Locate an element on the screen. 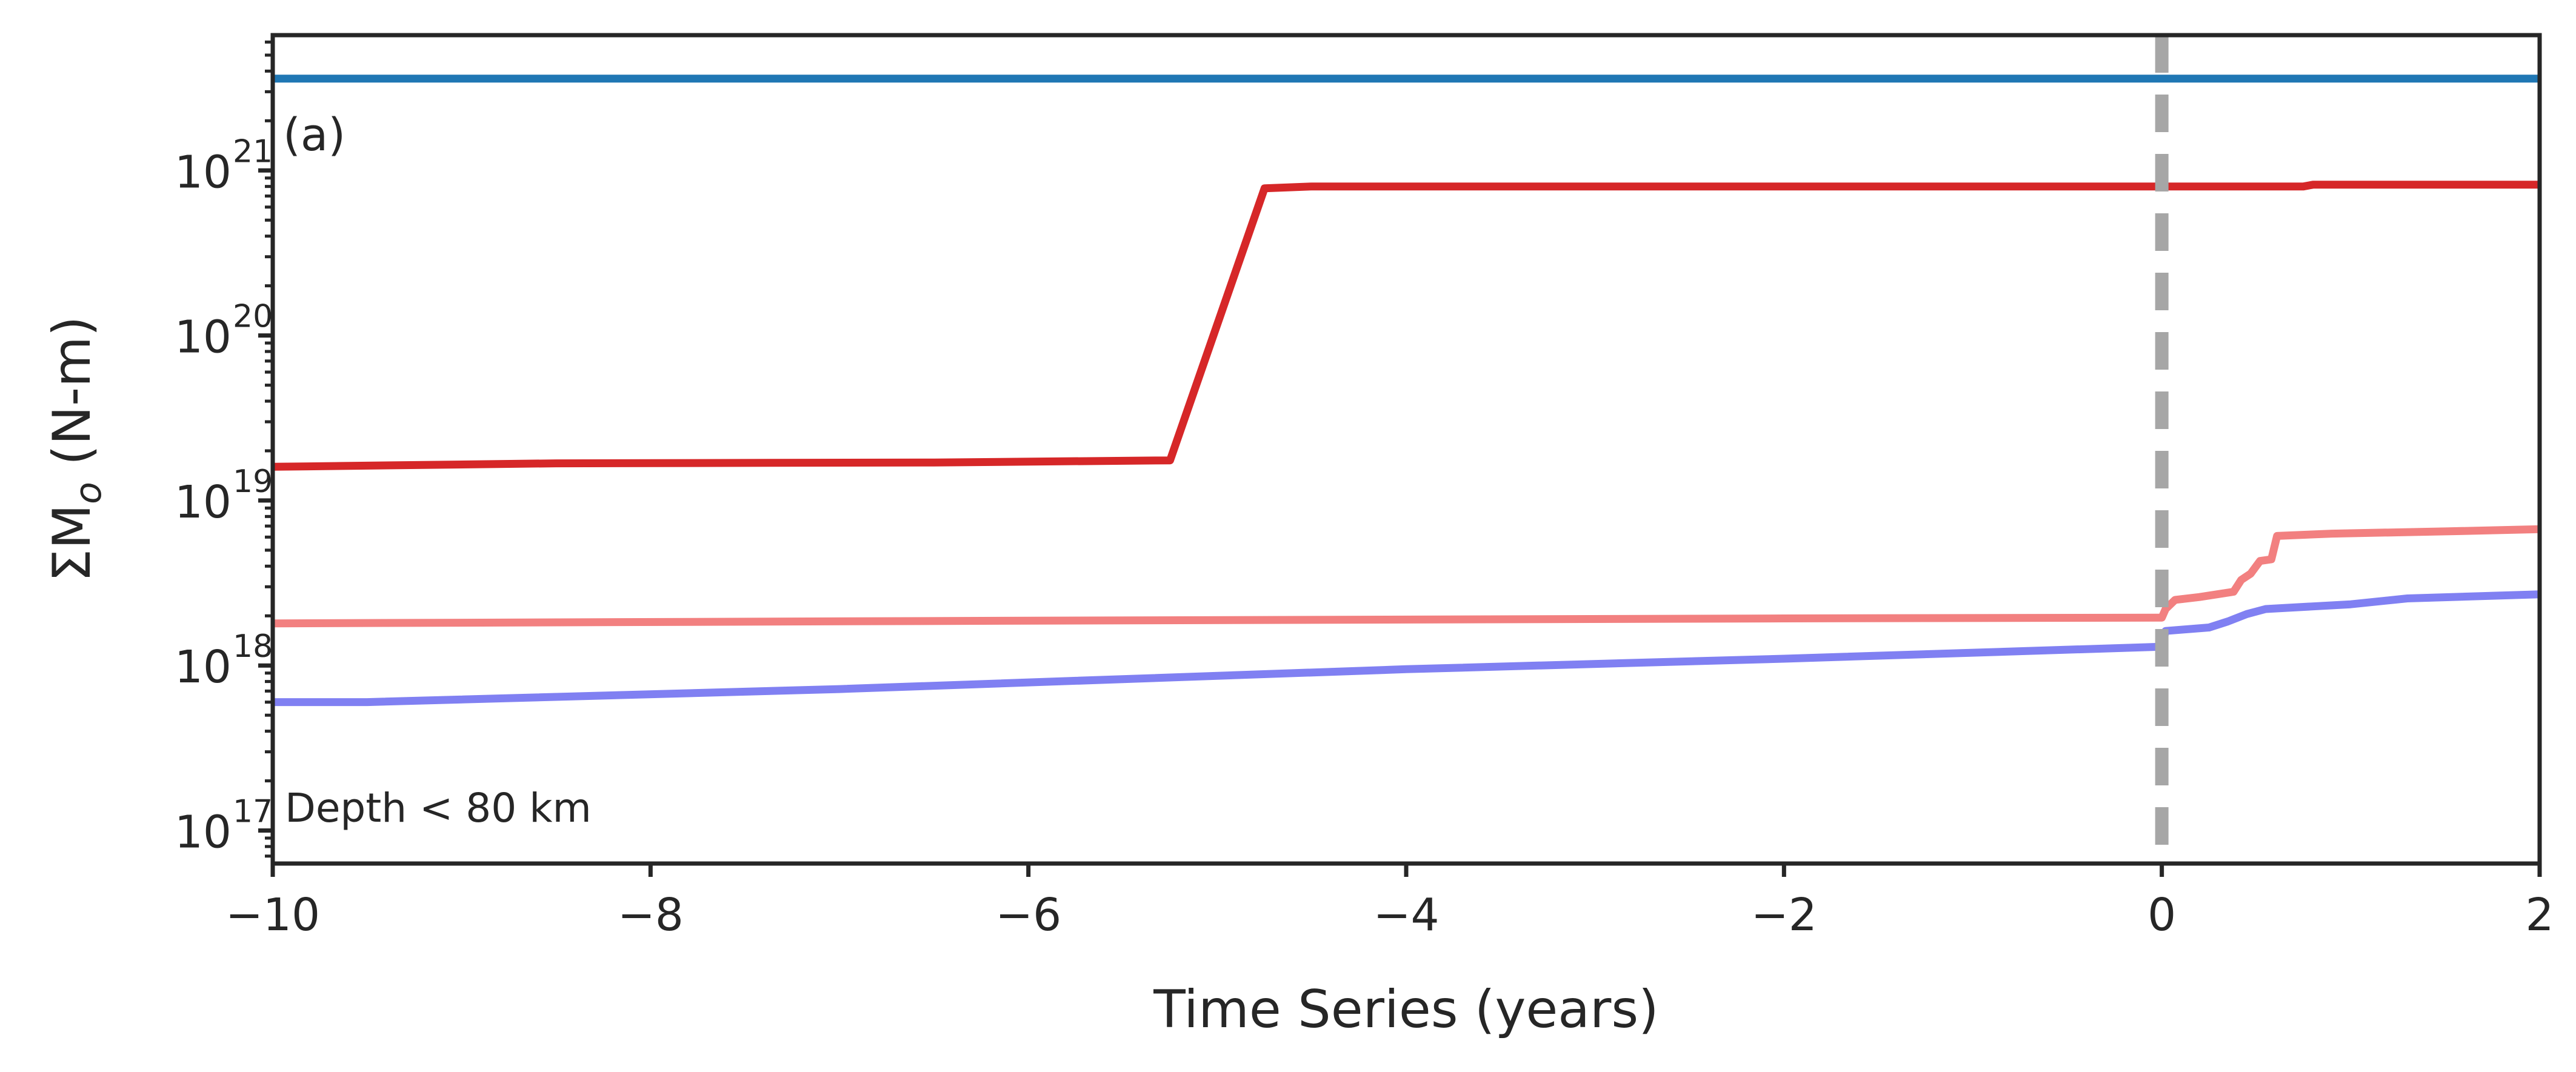 The width and height of the screenshot is (2576, 1072). y-axis-label-unit: (N-m) is located at coordinates (72, 399).